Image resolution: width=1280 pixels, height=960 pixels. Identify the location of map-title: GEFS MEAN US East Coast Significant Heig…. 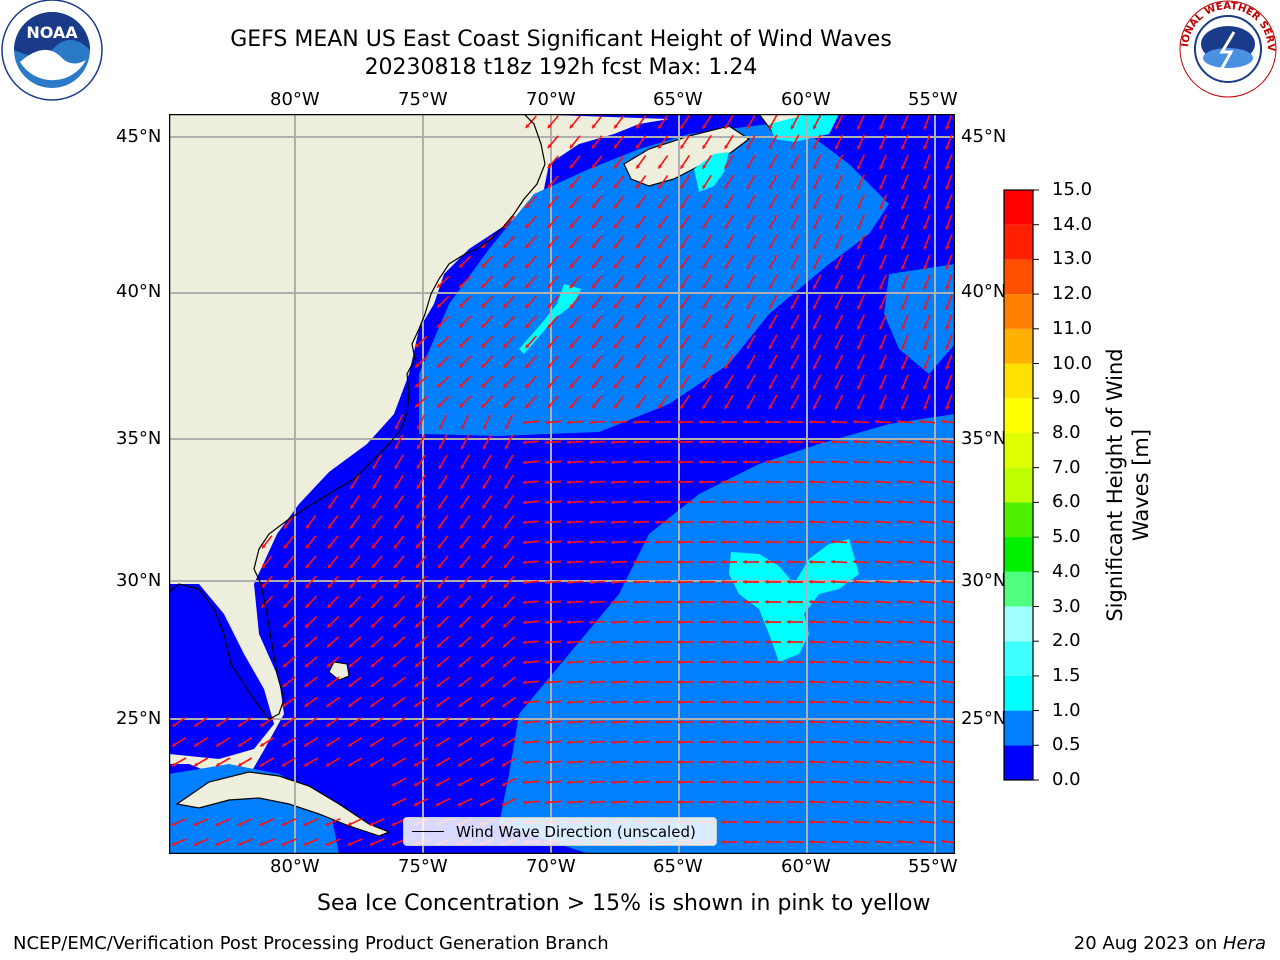
(561, 39).